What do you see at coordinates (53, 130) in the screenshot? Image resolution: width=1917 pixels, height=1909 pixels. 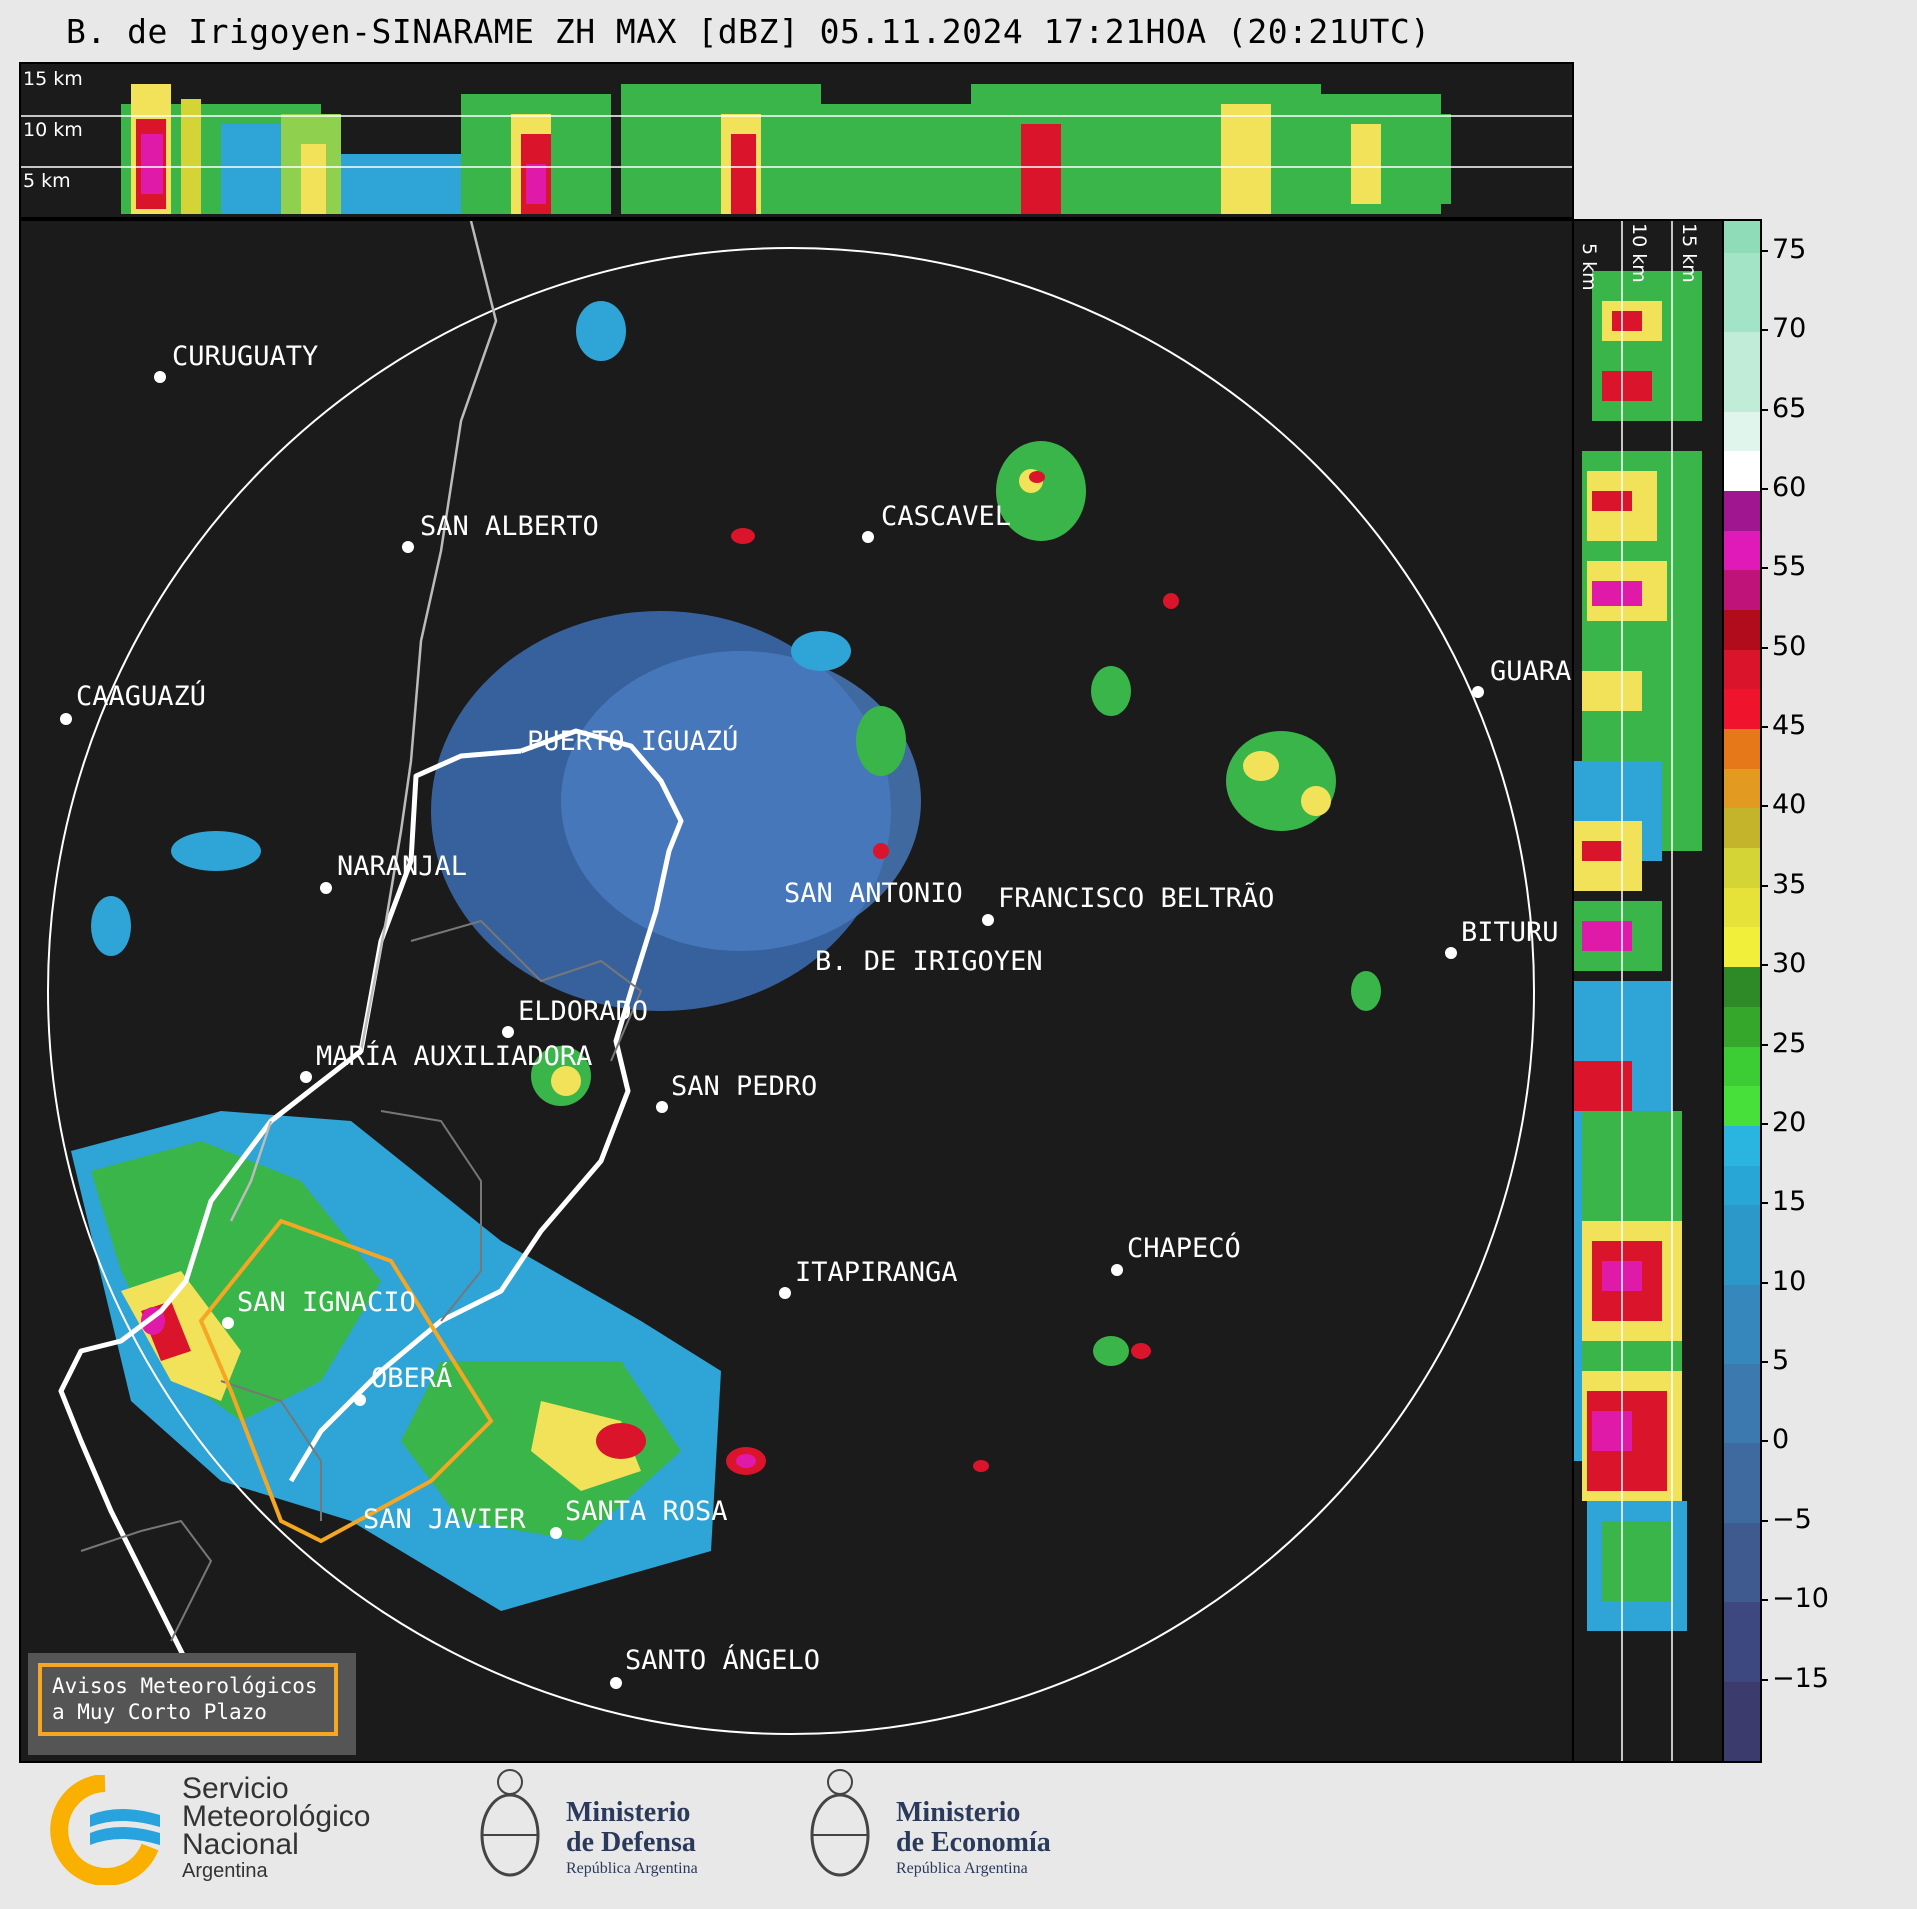 I see `top-km-label-10: 10 km` at bounding box center [53, 130].